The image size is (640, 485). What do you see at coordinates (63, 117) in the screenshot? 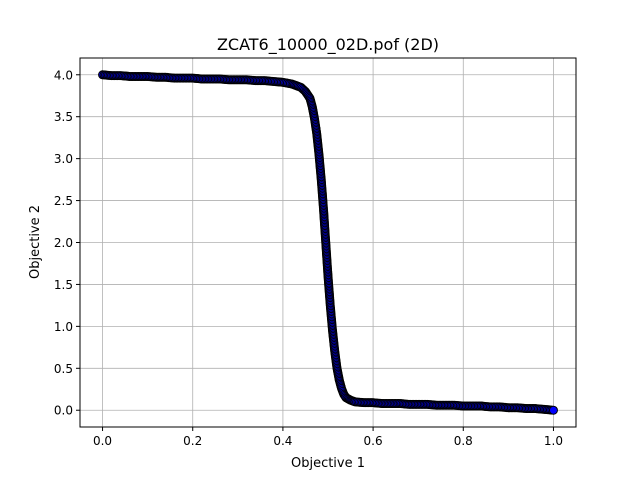
I see `y-tick-label: 3.5` at bounding box center [63, 117].